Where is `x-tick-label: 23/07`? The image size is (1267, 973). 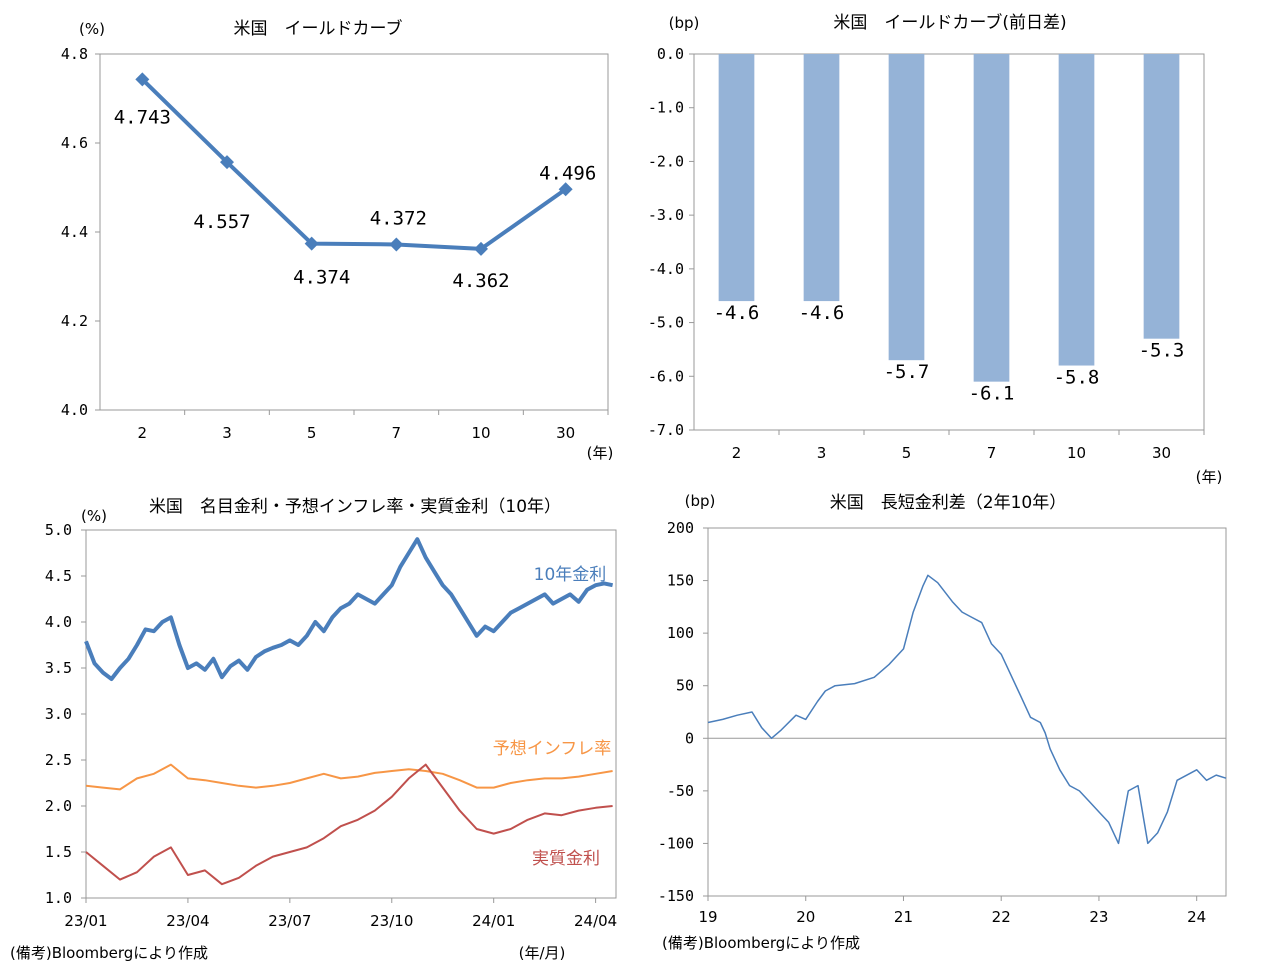
x-tick-label: 23/07 is located at coordinates (289, 921).